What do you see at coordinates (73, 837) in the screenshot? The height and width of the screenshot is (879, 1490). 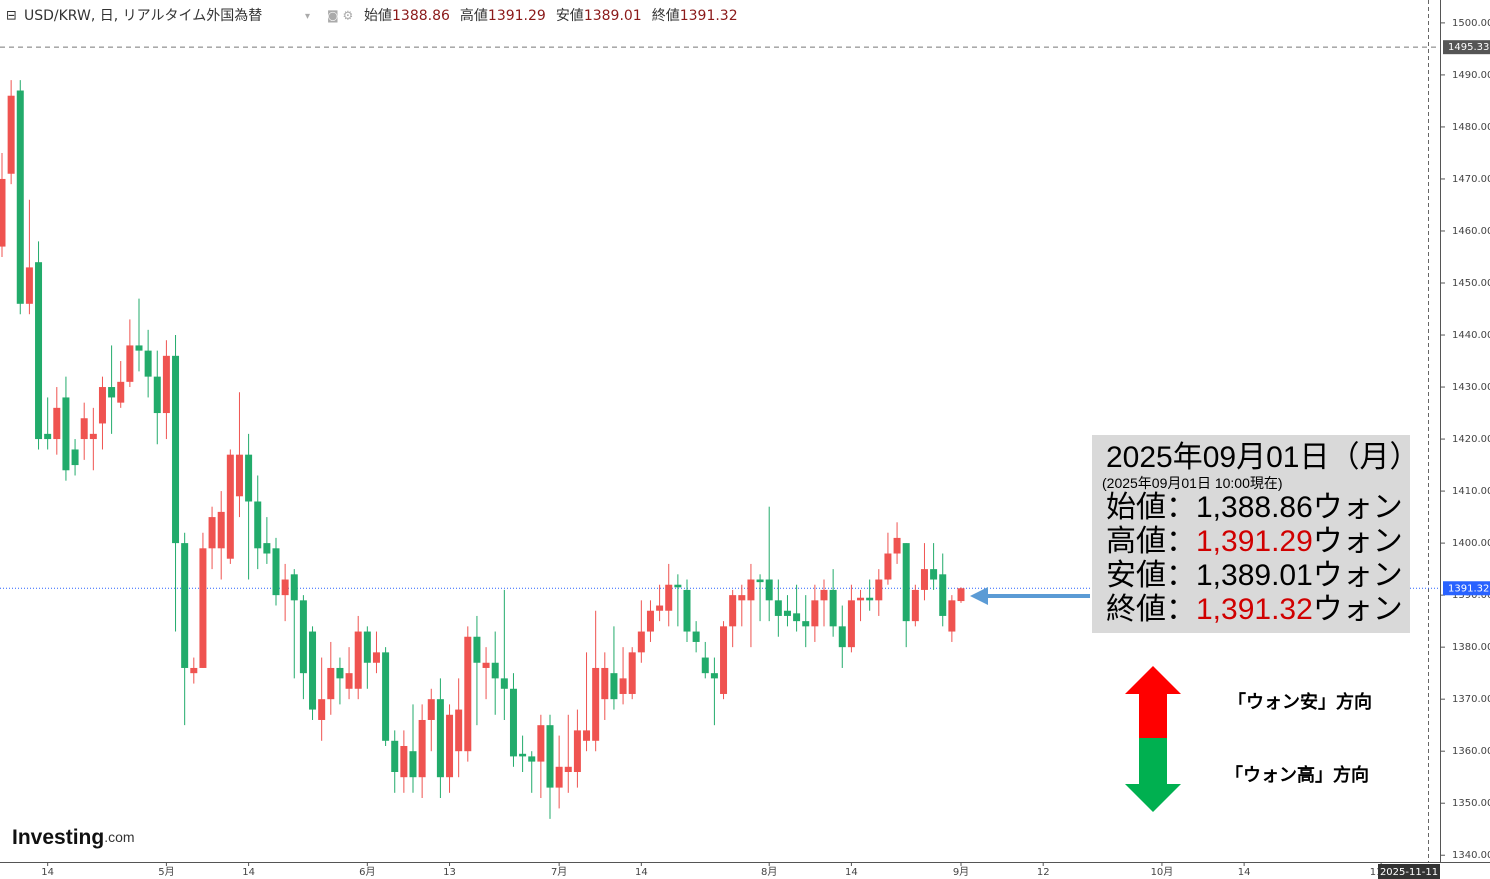 I see `logo: Investing.com` at bounding box center [73, 837].